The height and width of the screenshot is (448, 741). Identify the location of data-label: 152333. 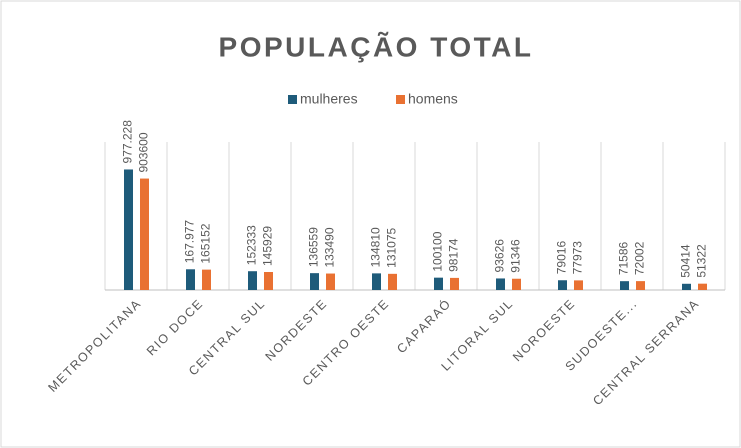
(252, 245).